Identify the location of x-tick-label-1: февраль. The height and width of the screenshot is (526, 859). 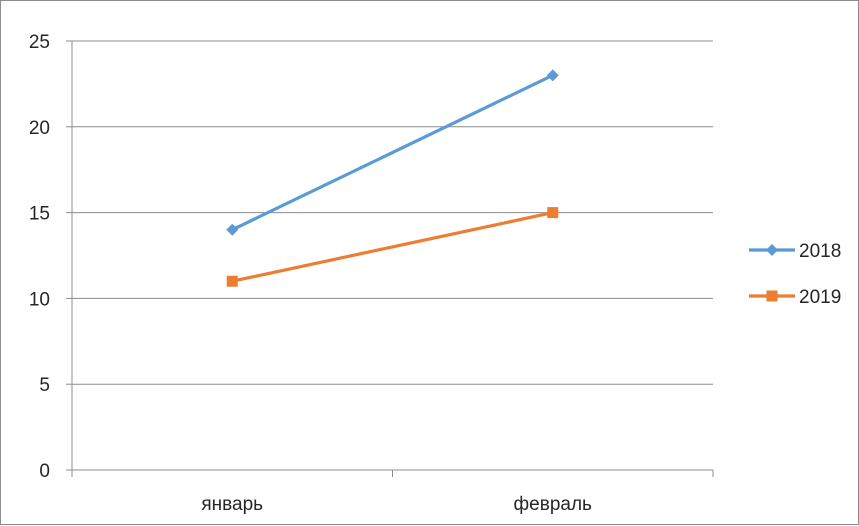
(553, 504).